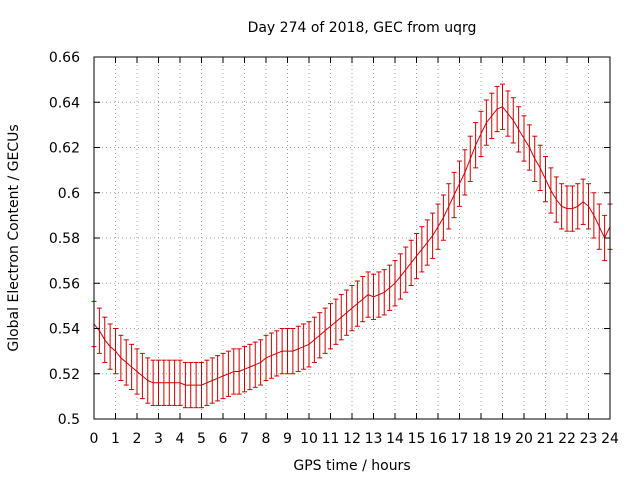  What do you see at coordinates (158, 439) in the screenshot?
I see `x-tick-label: 3` at bounding box center [158, 439].